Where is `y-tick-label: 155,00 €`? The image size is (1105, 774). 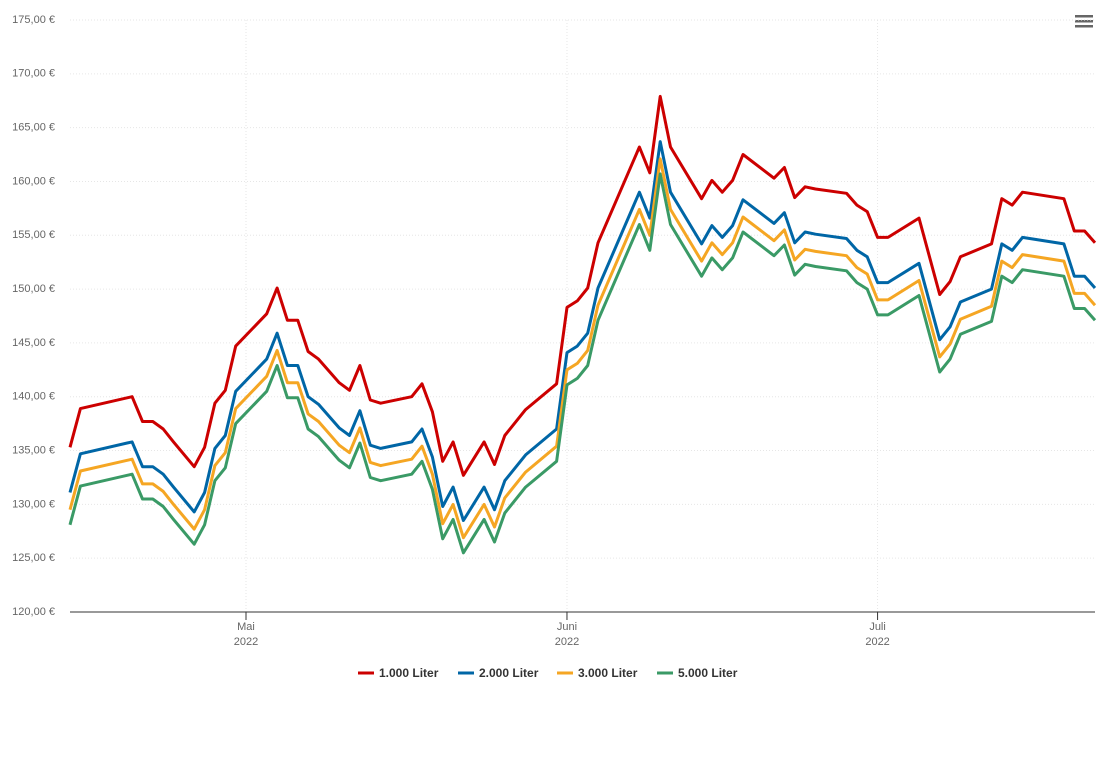 y-tick-label: 155,00 € is located at coordinates (33, 235).